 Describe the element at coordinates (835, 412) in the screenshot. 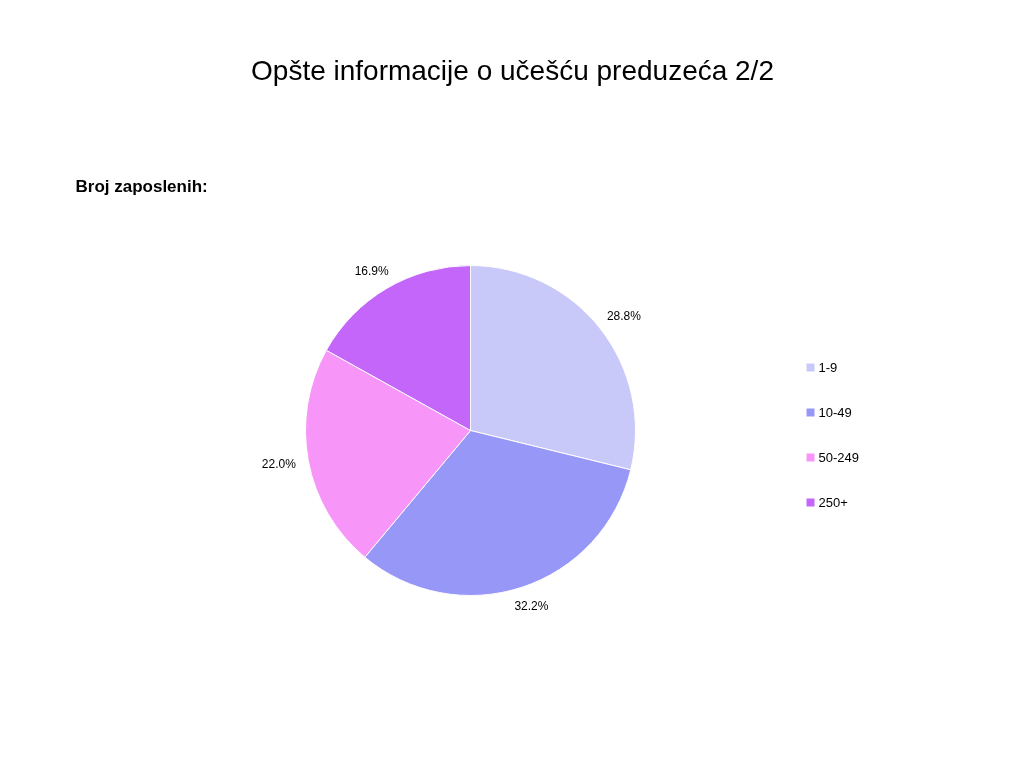

I see `legend-label: 10-49` at that location.